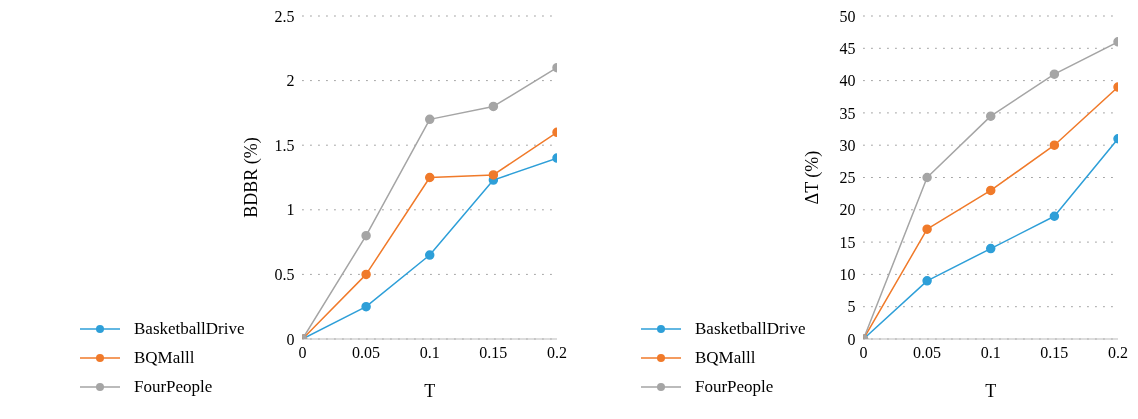 The image size is (1138, 419). What do you see at coordinates (847, 113) in the screenshot?
I see `y-tick-label: 35` at bounding box center [847, 113].